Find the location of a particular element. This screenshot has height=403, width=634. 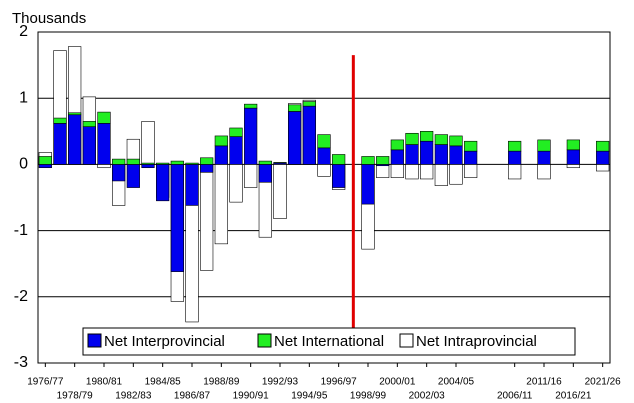

x-tick-label: 2016/21 is located at coordinates (573, 396).